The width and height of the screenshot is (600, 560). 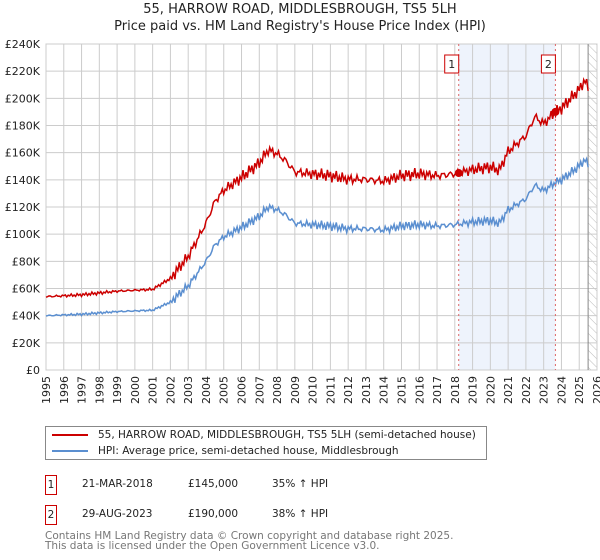 What do you see at coordinates (23, 98) in the screenshot?
I see `y-tick-label: £200K` at bounding box center [23, 98].